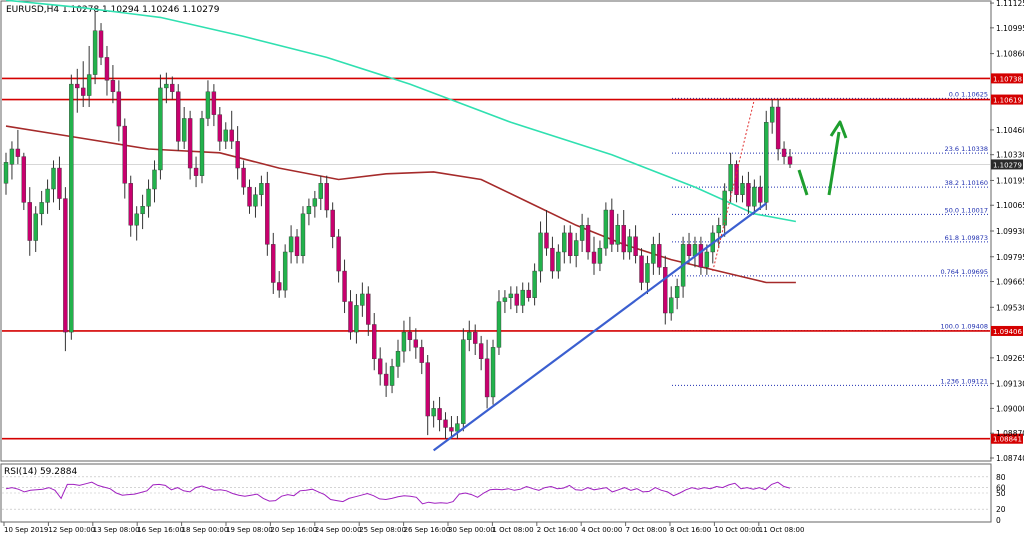 This screenshot has height=535, width=1024. I want to click on x-tick-label: 7 Oct 08:00, so click(646, 530).